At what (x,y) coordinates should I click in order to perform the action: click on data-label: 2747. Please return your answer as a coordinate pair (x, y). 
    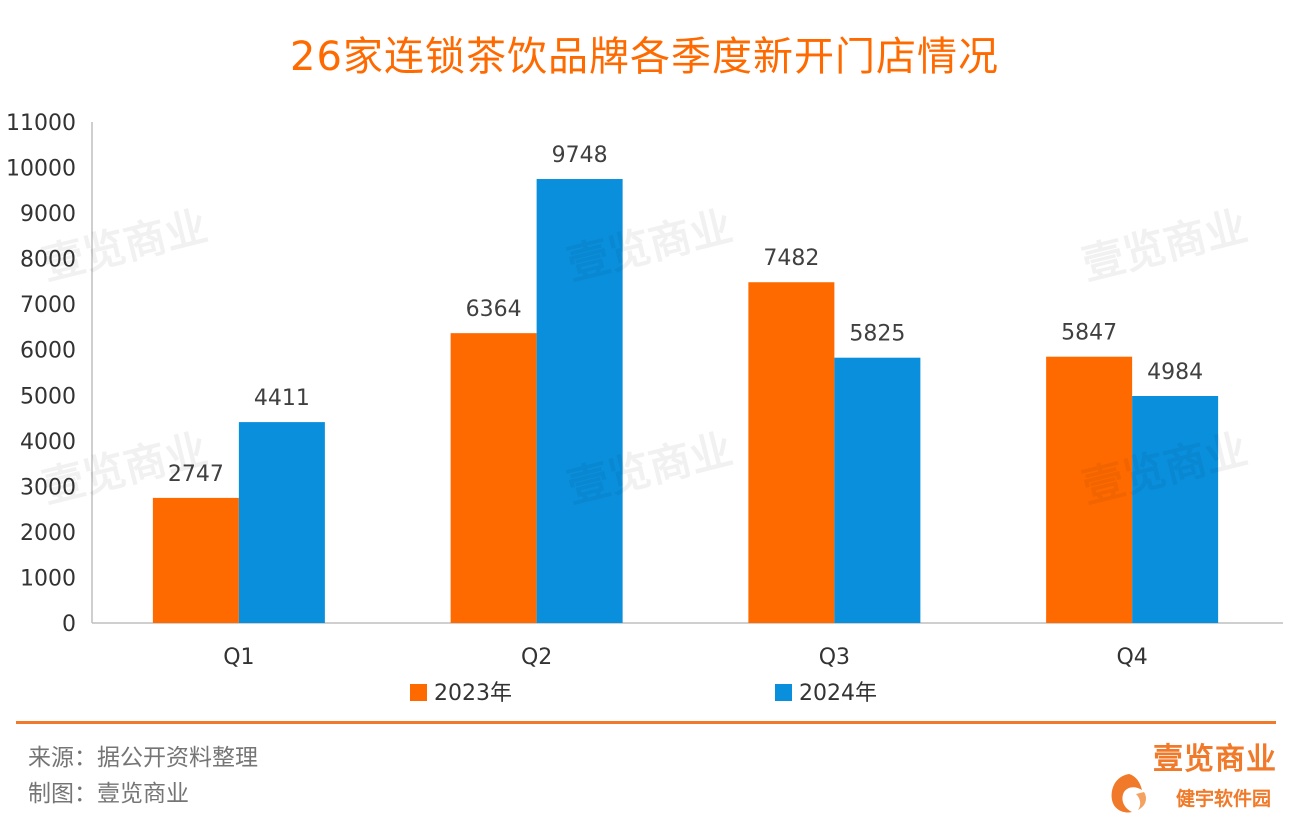
    Looking at the image, I should click on (196, 474).